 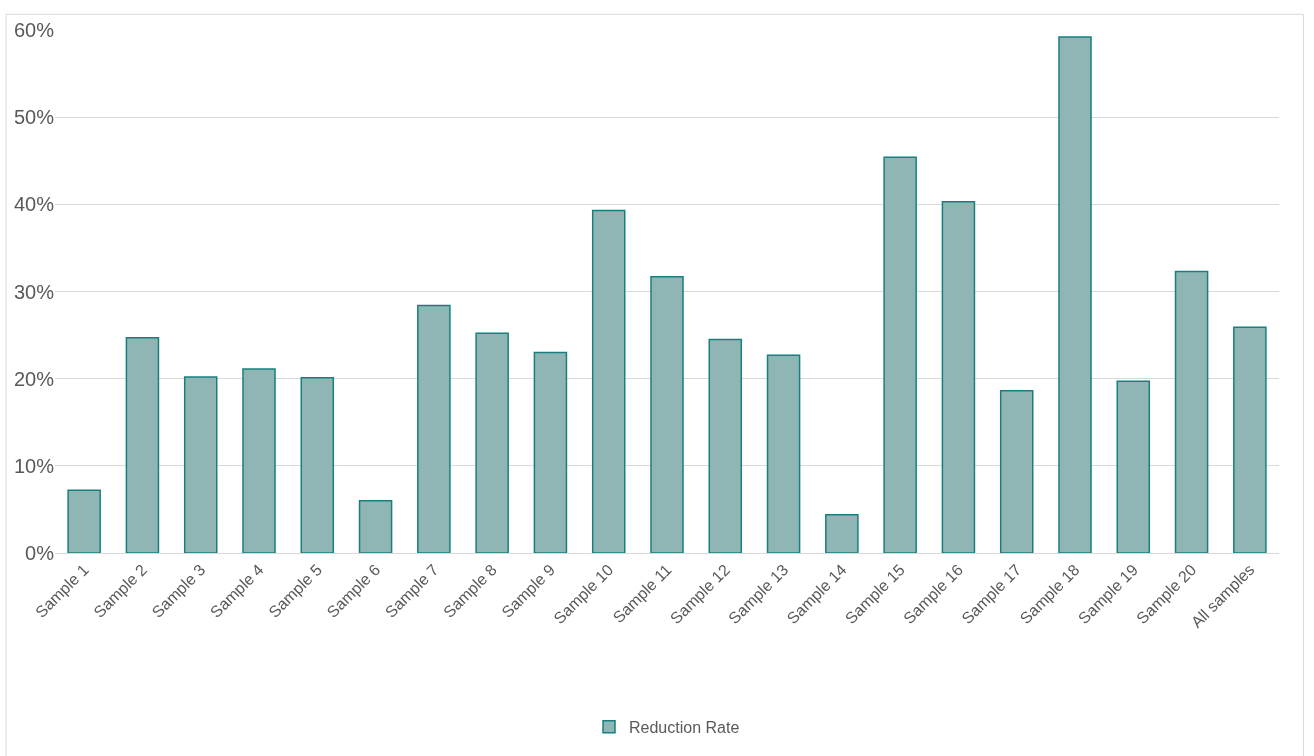 What do you see at coordinates (34, 30) in the screenshot?
I see `y-tick-label: 60%` at bounding box center [34, 30].